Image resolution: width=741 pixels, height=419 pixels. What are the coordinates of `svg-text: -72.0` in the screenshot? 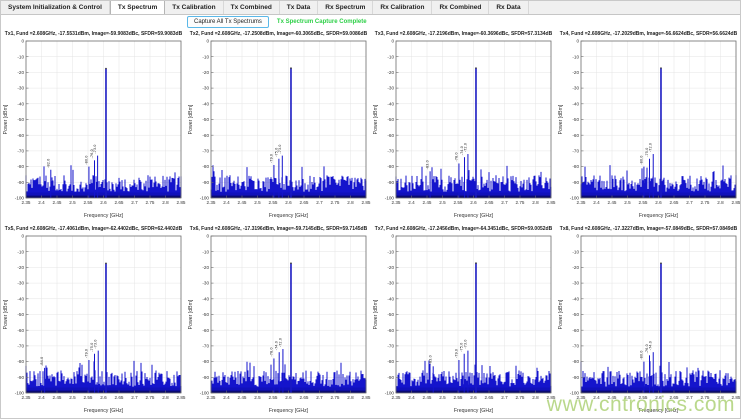 It's located at (465, 147).